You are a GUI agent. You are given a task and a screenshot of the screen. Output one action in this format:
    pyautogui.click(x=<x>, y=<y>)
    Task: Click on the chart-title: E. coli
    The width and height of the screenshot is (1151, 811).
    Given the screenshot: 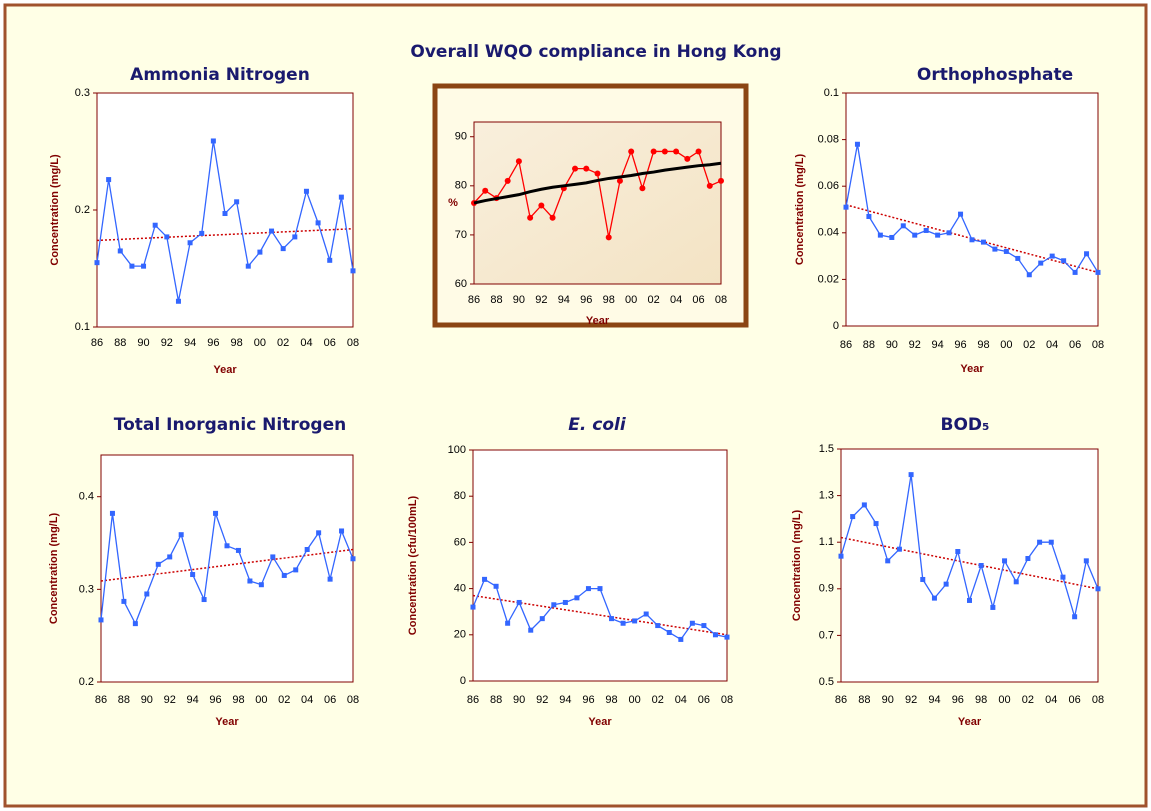 What is the action you would take?
    pyautogui.click(x=597, y=425)
    